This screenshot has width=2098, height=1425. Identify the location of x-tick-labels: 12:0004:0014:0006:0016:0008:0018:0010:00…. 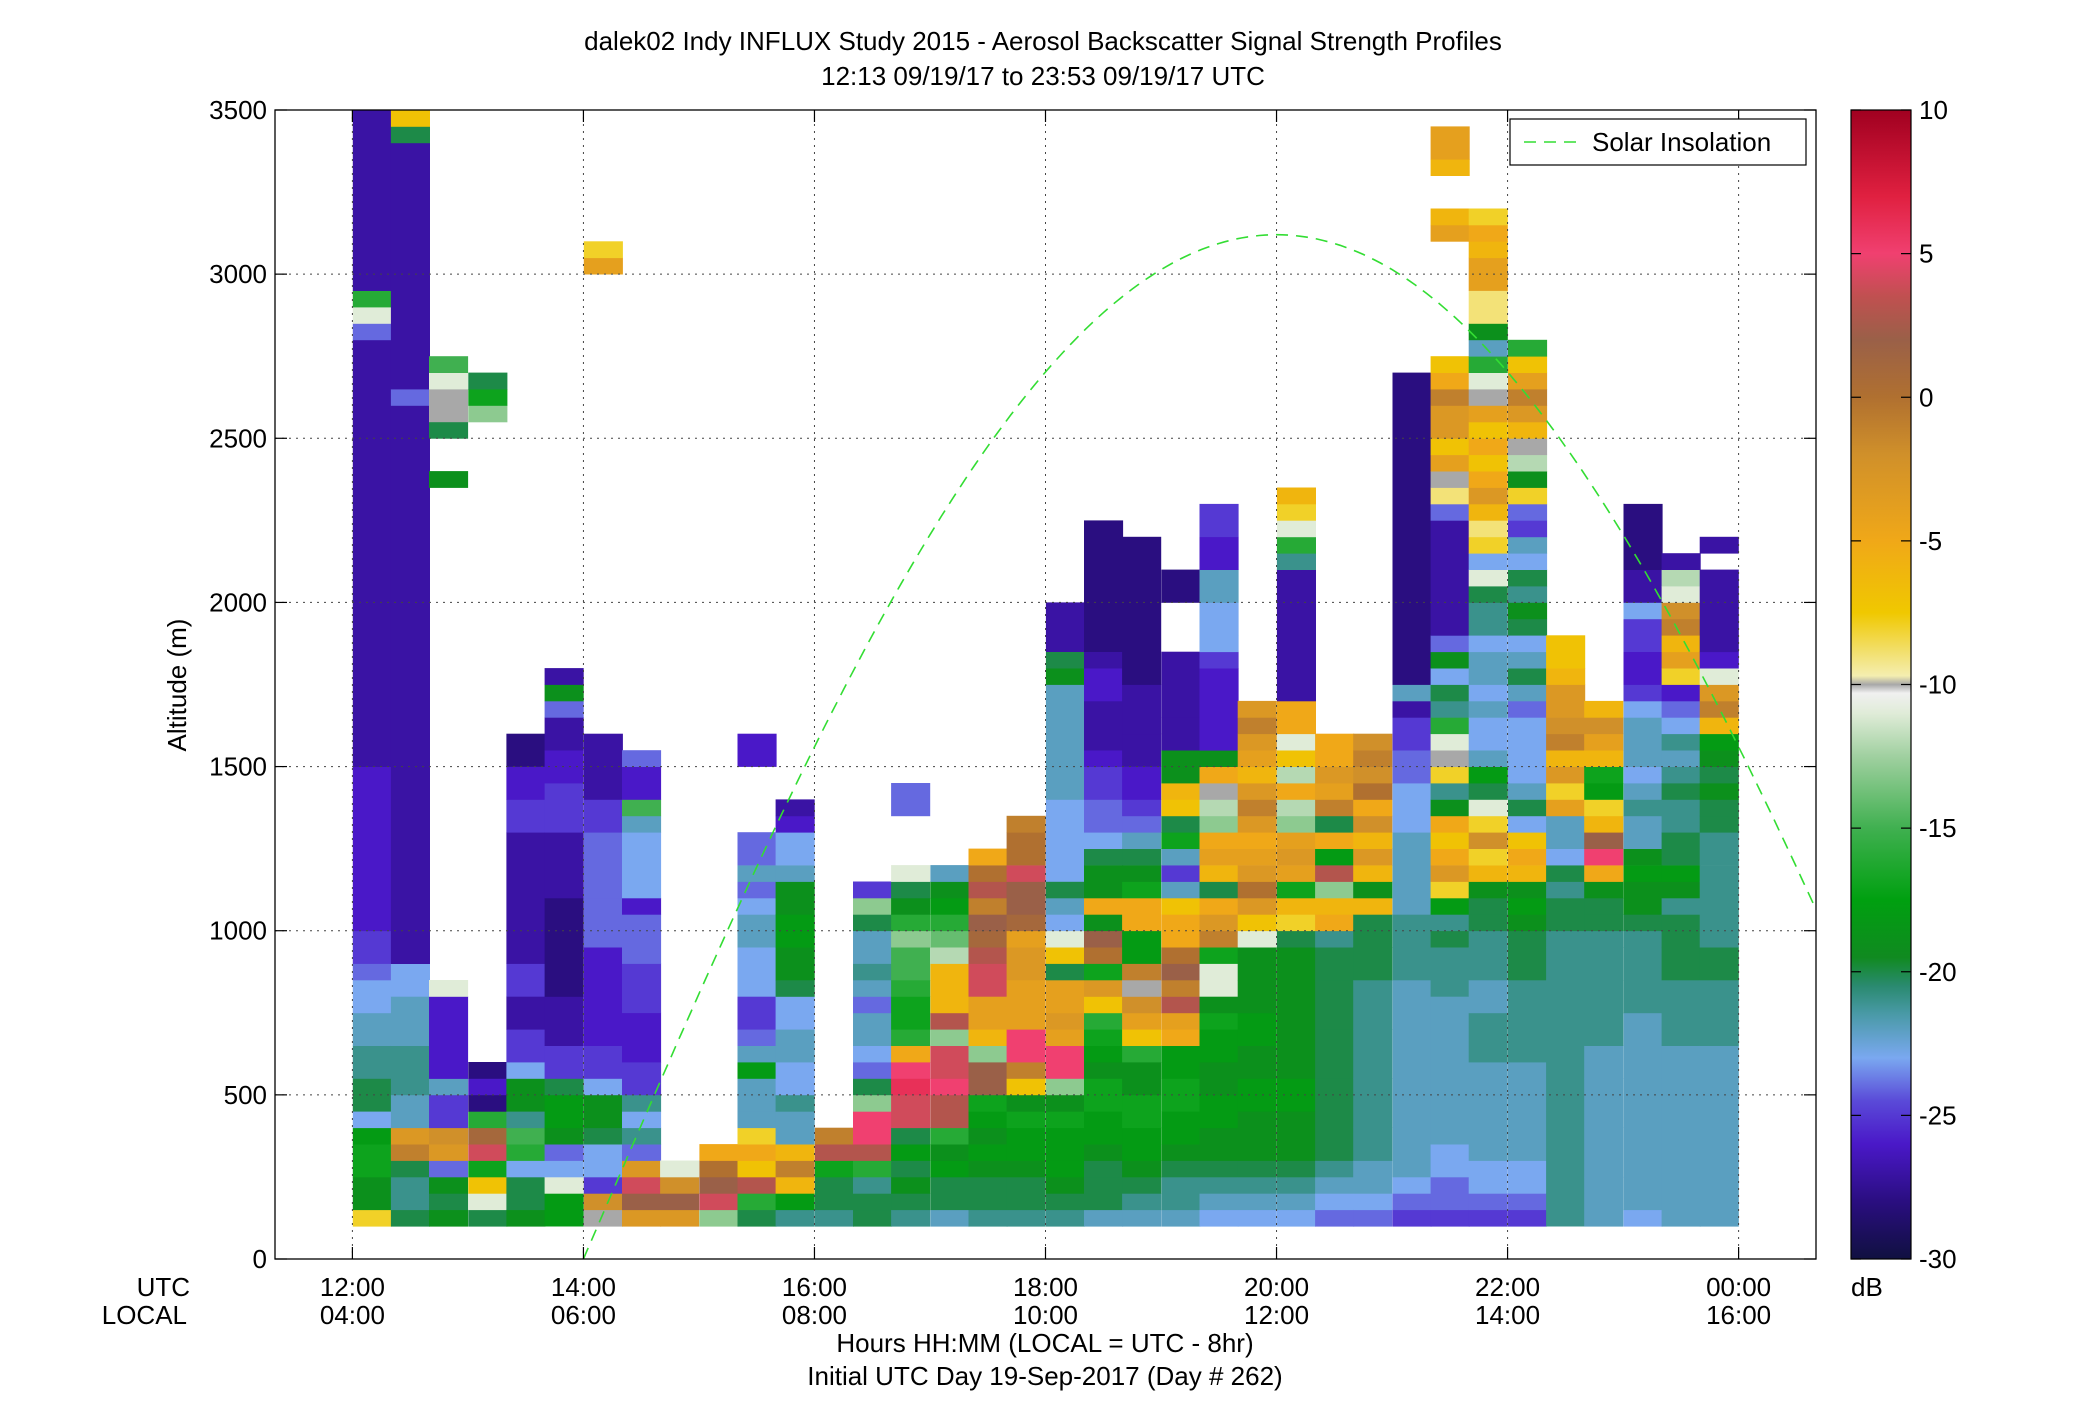
(1045, 1301).